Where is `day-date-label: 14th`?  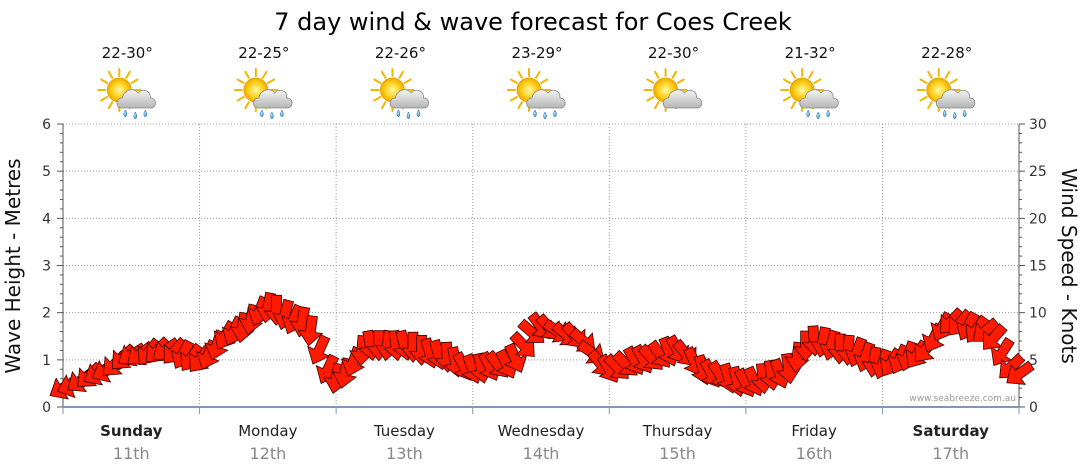
day-date-label: 14th is located at coordinates (541, 453).